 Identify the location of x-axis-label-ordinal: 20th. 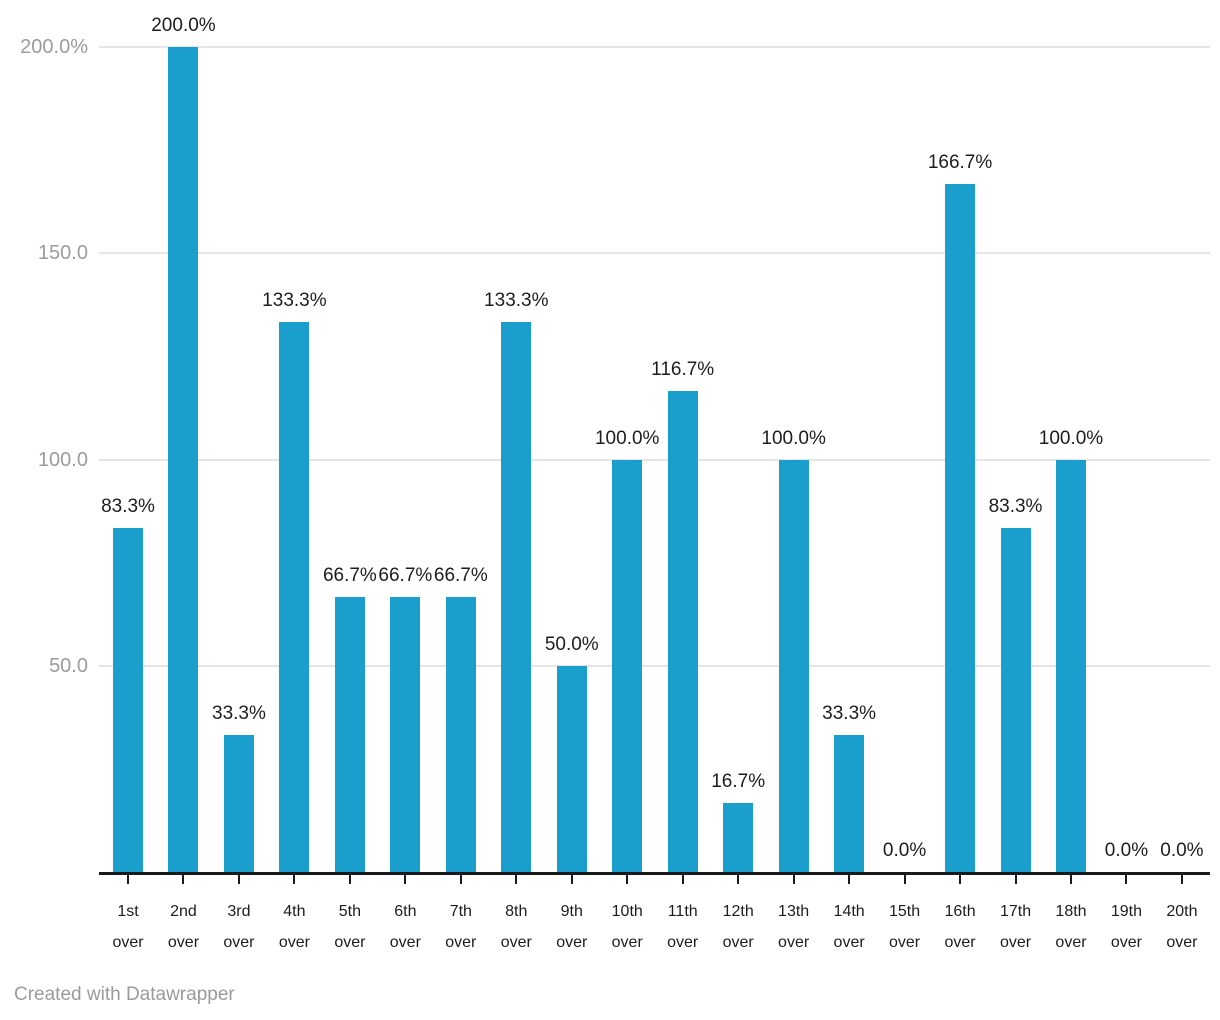
(1182, 911).